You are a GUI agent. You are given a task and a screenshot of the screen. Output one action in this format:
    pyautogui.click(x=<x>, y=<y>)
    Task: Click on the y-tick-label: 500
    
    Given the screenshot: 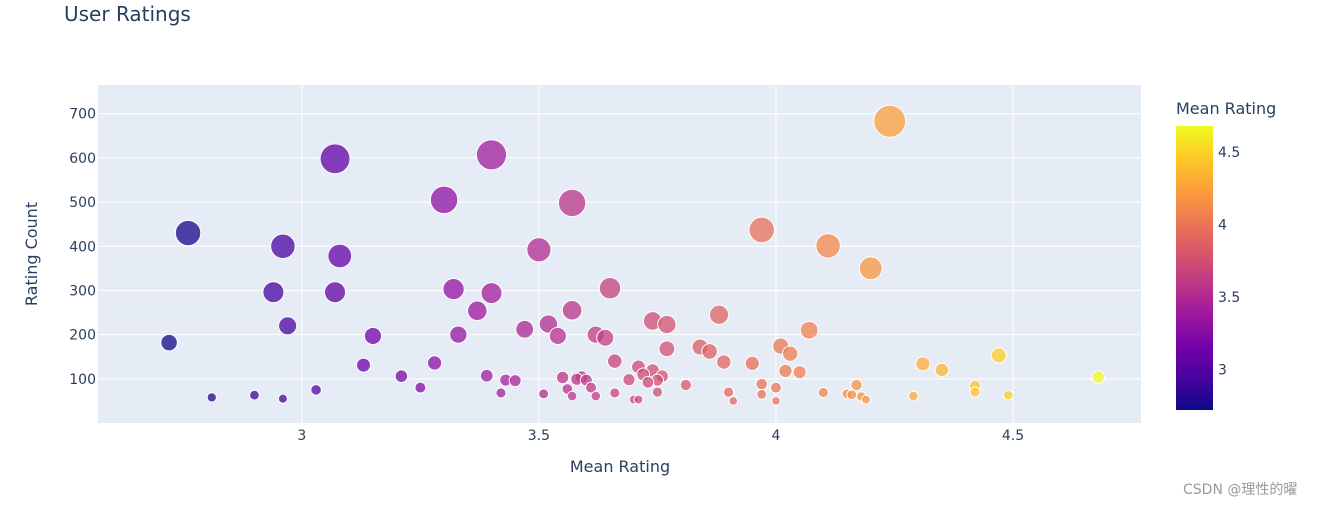 What is the action you would take?
    pyautogui.click(x=82, y=203)
    